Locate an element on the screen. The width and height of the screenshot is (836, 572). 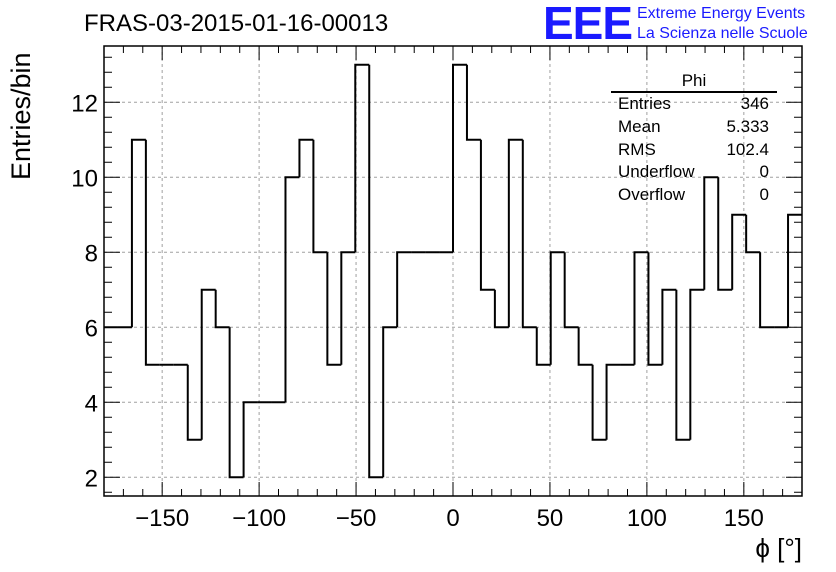
stats-value: 102.4 is located at coordinates (747, 149).